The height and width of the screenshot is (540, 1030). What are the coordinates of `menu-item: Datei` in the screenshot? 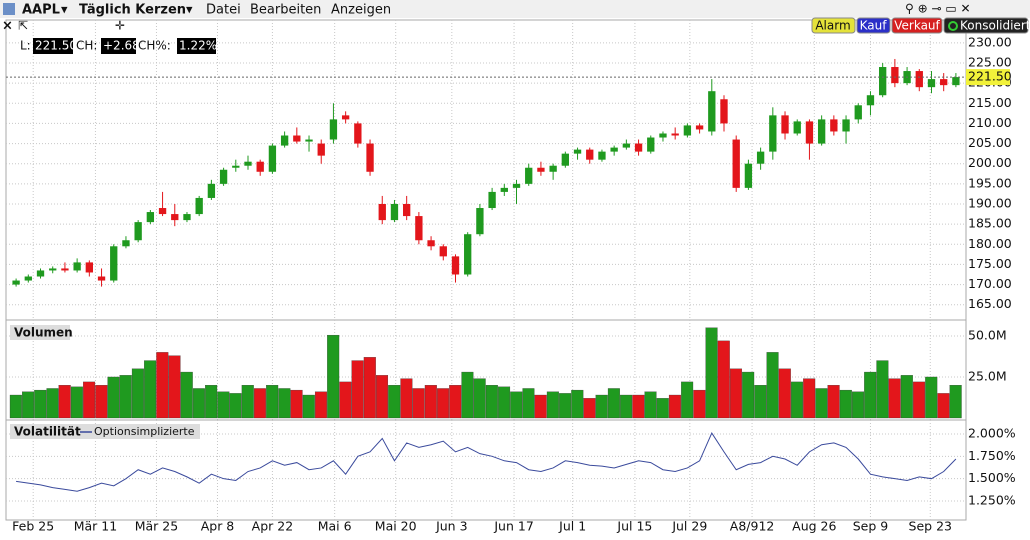 It's located at (223, 10).